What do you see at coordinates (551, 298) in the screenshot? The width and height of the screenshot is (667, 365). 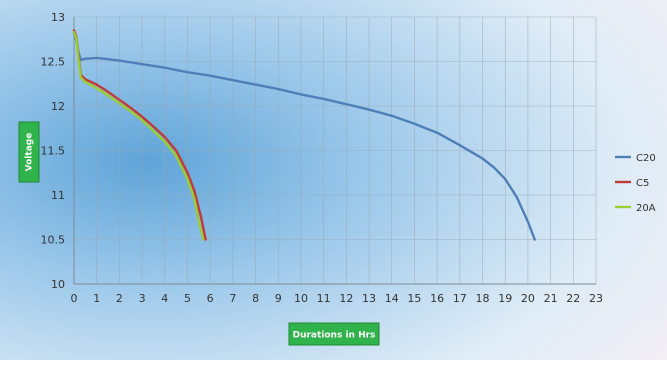 I see `x-tick-label: 21` at bounding box center [551, 298].